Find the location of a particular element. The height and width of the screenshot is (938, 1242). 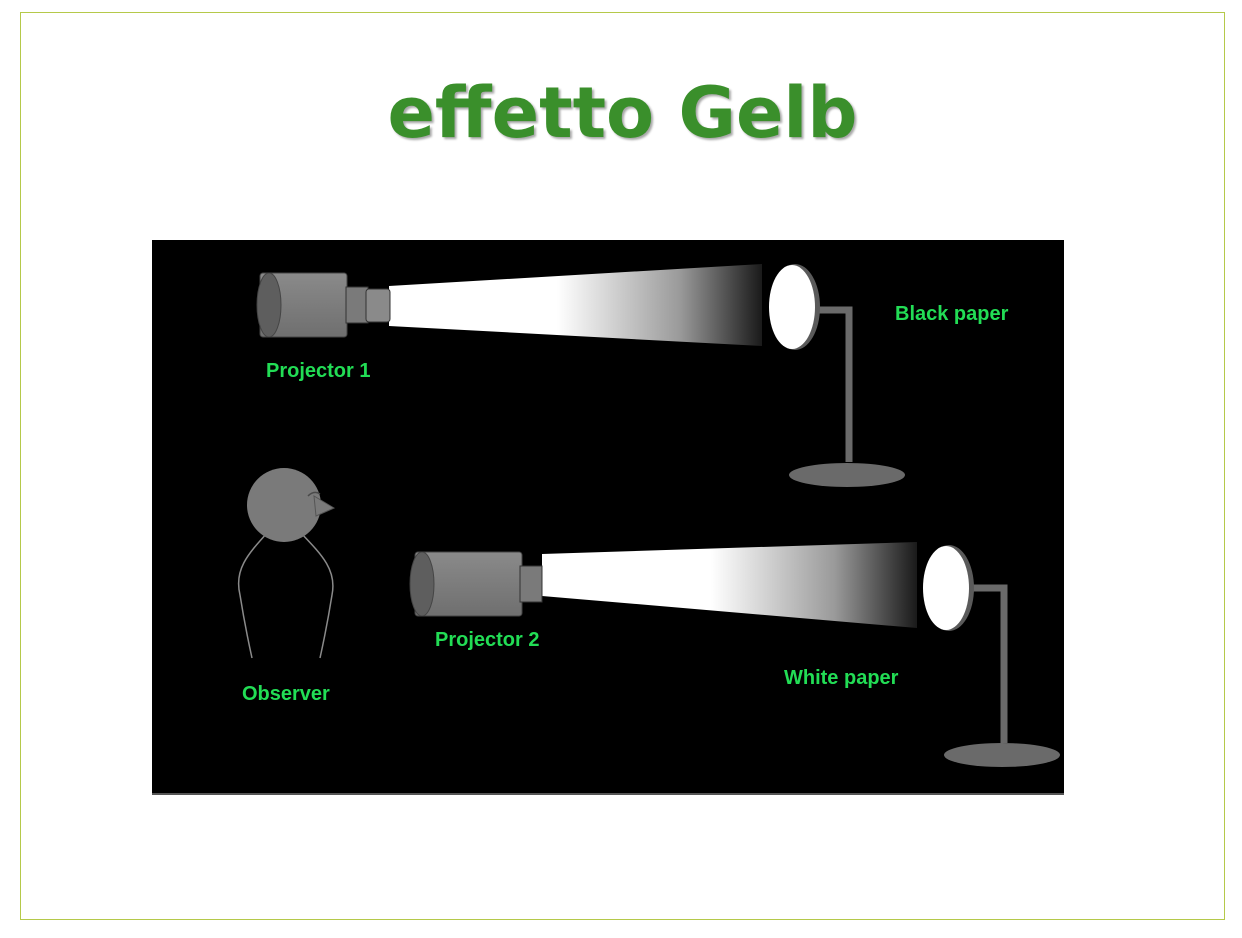

white-paper-disc is located at coordinates (946, 588).